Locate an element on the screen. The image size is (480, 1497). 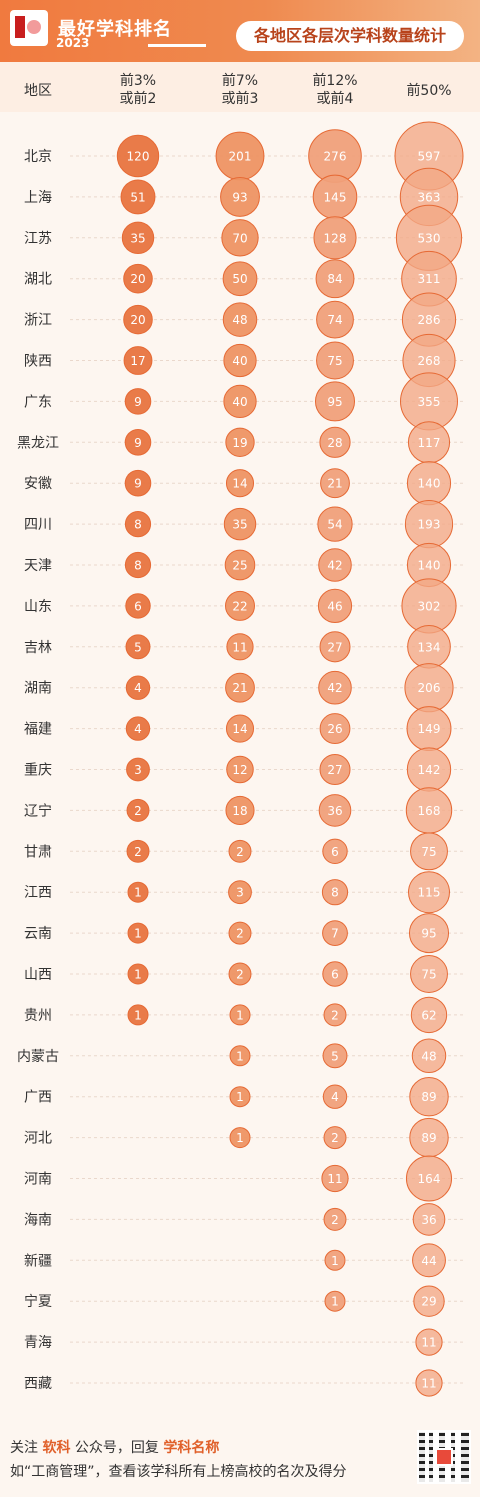
bubble-value-label: 168 is located at coordinates (429, 811).